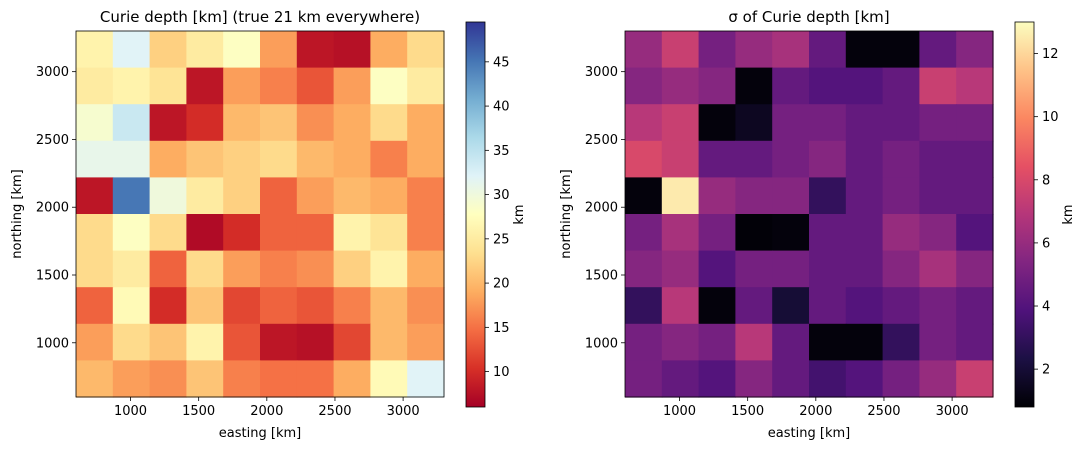 This screenshot has width=1091, height=451. What do you see at coordinates (501, 62) in the screenshot?
I see `colorbar-tick-label: 45` at bounding box center [501, 62].